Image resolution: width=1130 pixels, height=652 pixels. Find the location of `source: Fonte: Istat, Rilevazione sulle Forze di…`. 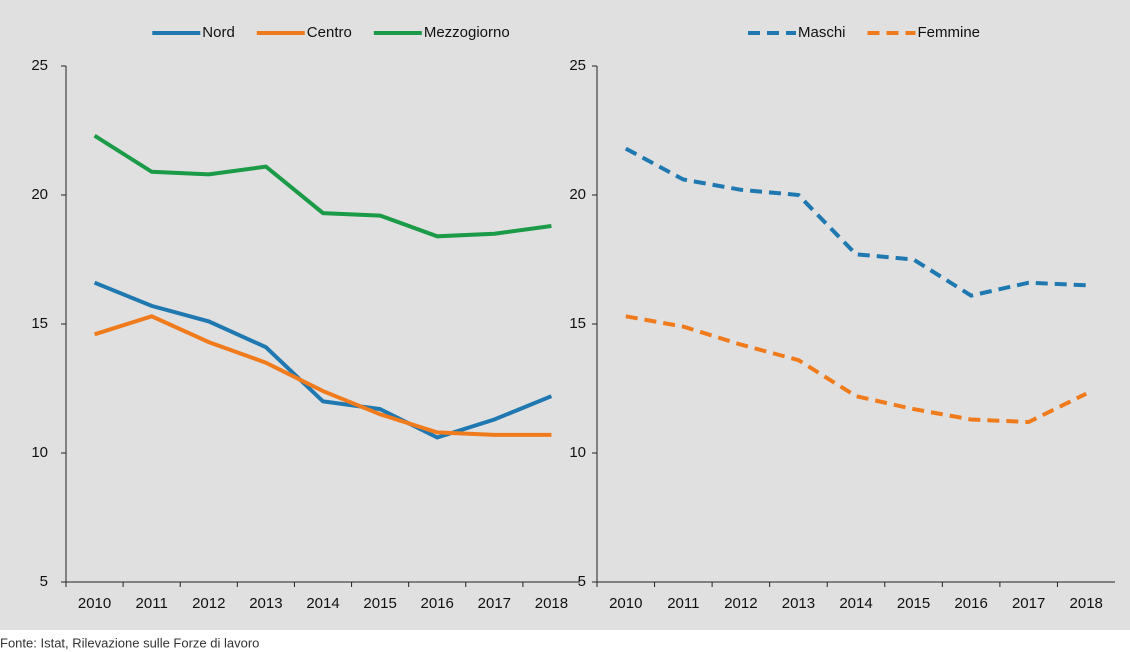

source: Fonte: Istat, Rilevazione sulle Forze di… is located at coordinates (129, 642).